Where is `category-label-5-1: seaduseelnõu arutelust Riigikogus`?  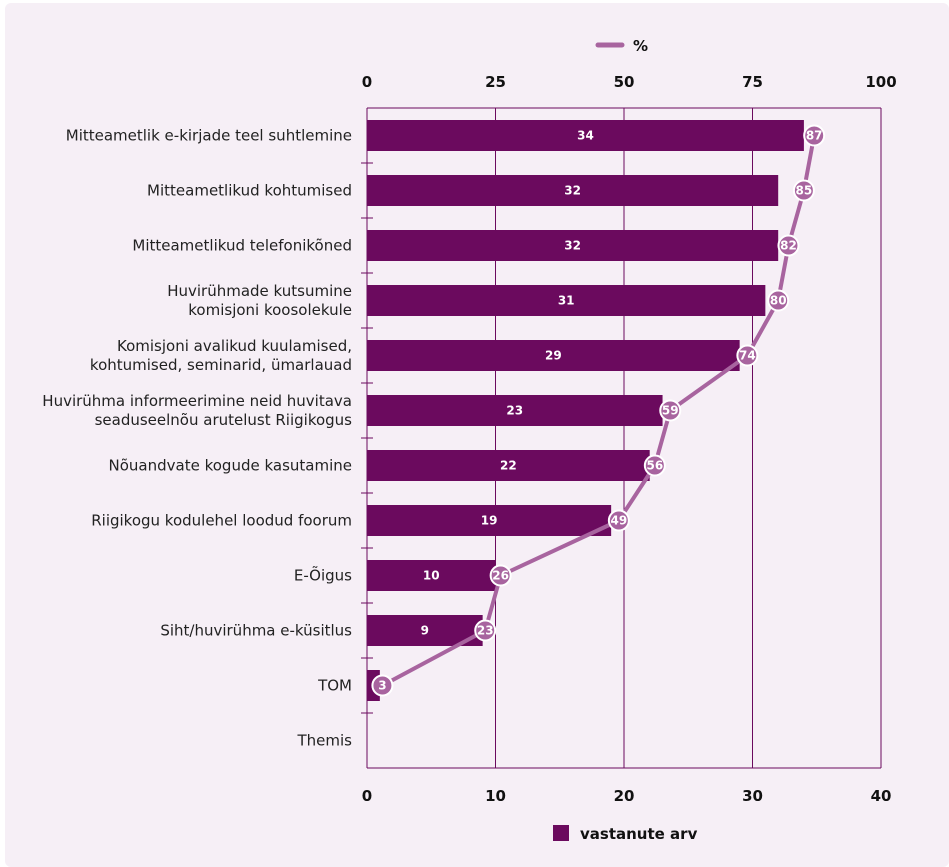
category-label-5-1: seaduseelnõu arutelust Riigikogus is located at coordinates (224, 420).